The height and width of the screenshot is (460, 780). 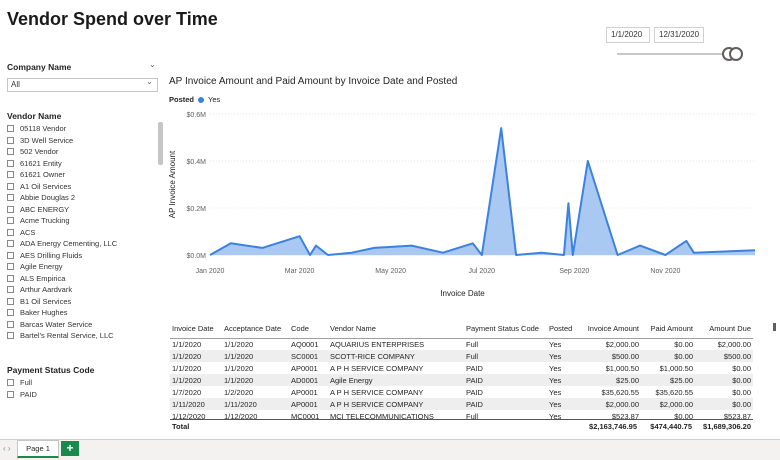 I want to click on table-cell: 1/11/2020, so click(x=196, y=404).